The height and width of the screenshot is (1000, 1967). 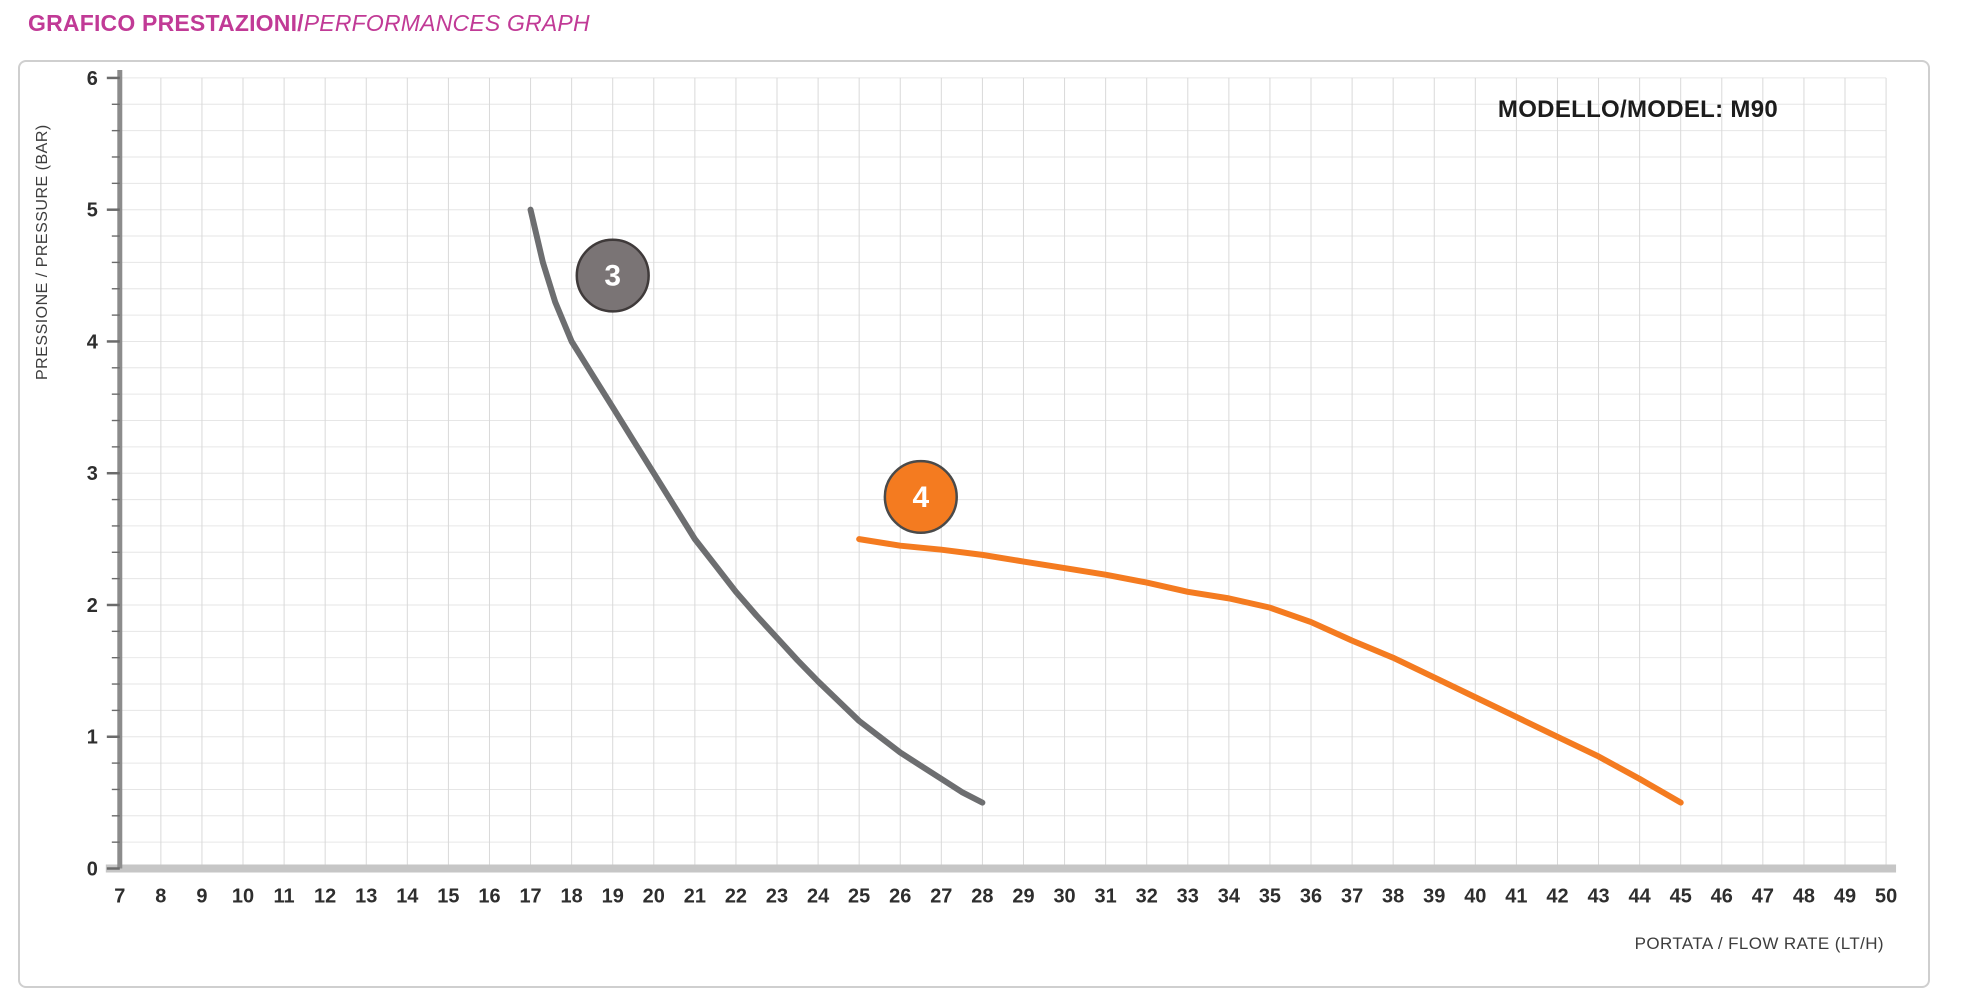 I want to click on svg-text: 26, so click(x=900, y=896).